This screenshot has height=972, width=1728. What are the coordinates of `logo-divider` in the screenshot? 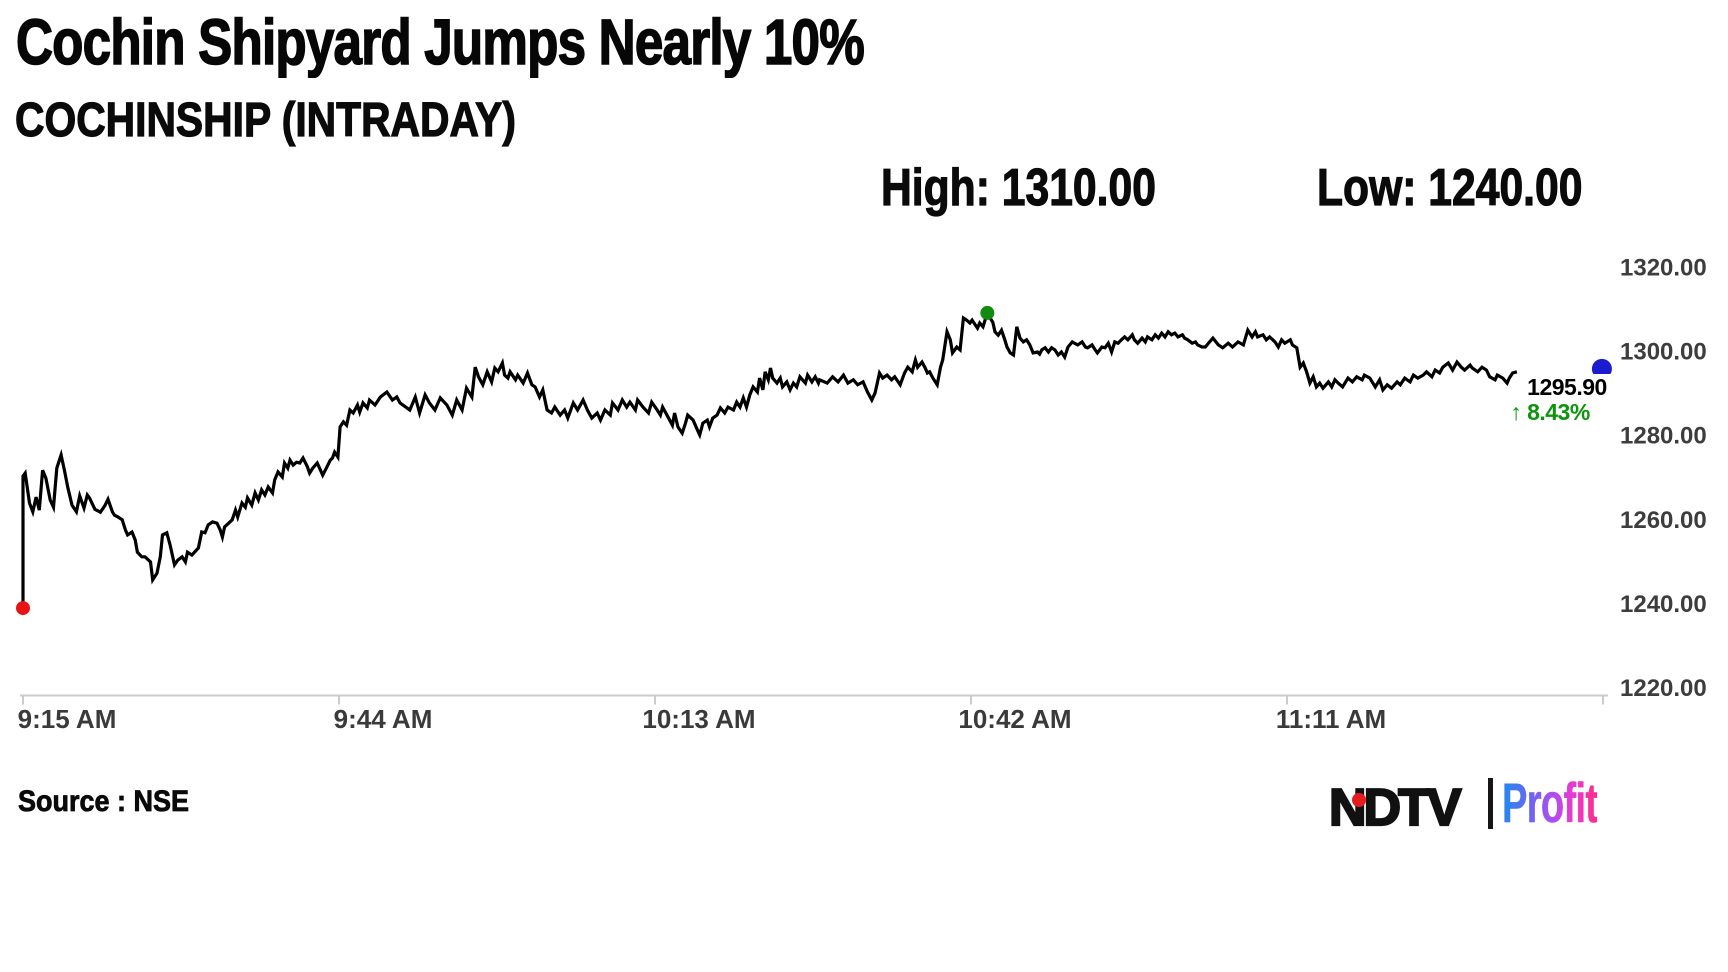 It's located at (1490, 803).